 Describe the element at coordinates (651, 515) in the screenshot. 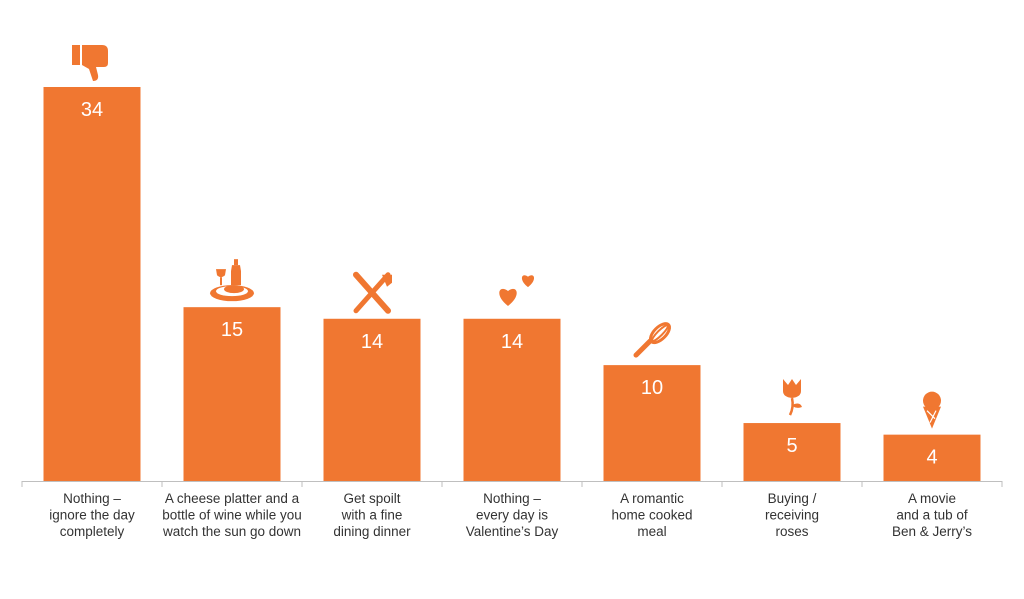

I see `category-label: A romantic home cooked meal` at that location.